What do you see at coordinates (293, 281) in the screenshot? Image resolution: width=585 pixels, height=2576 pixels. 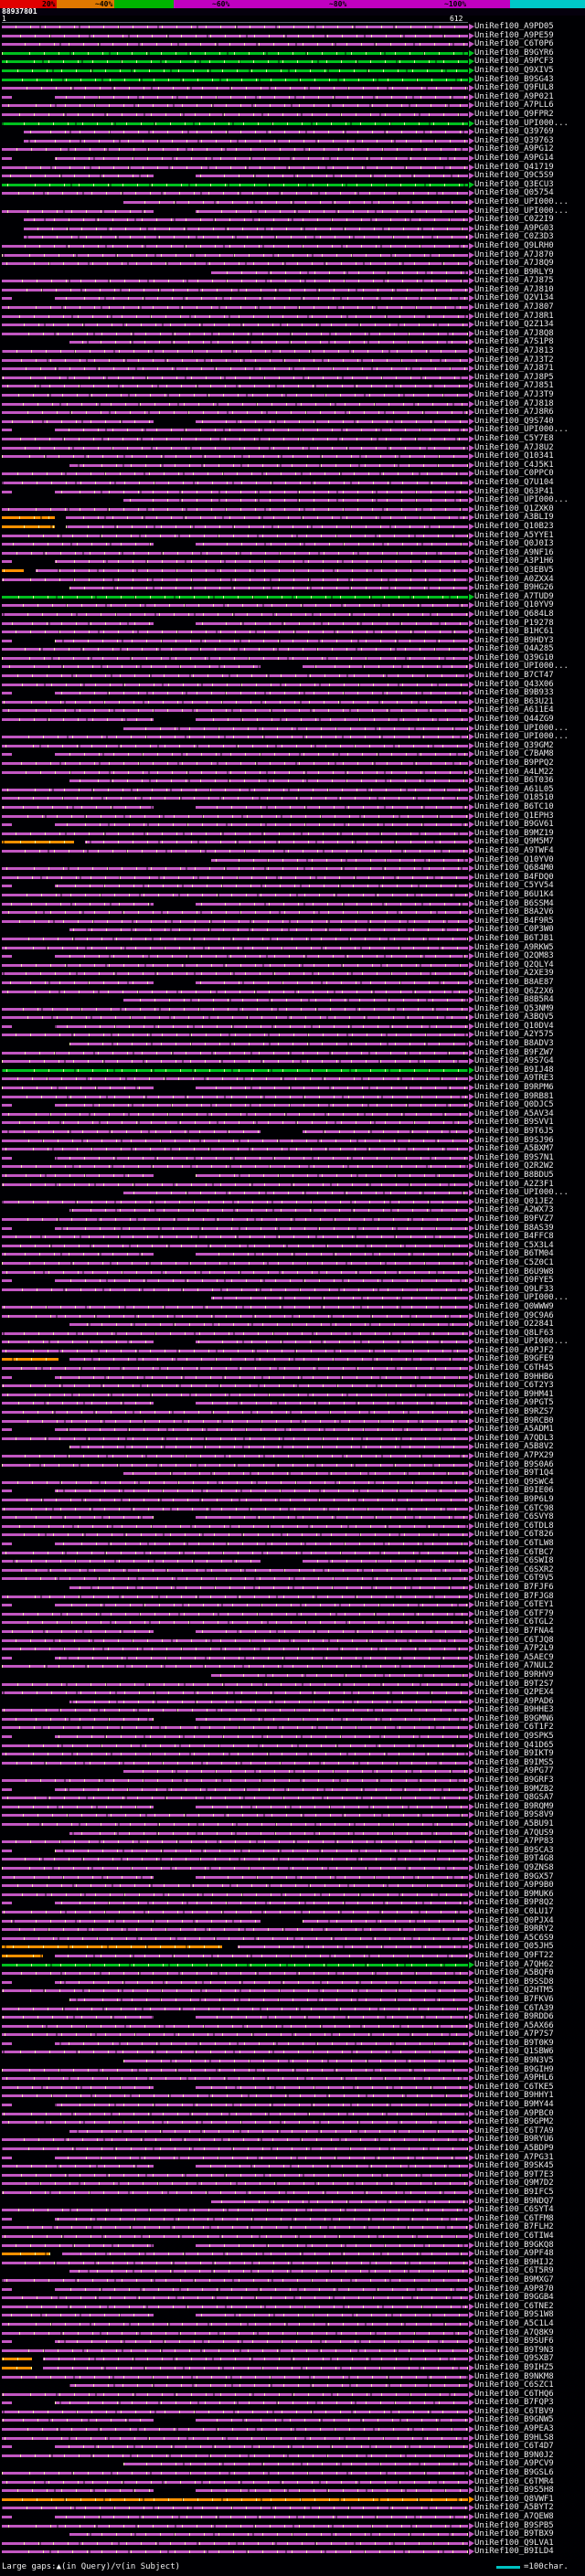 I see `hit-row: UniRef100_A7J875` at bounding box center [293, 281].